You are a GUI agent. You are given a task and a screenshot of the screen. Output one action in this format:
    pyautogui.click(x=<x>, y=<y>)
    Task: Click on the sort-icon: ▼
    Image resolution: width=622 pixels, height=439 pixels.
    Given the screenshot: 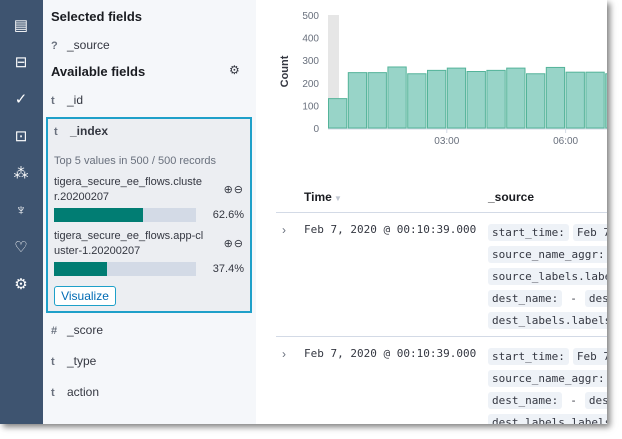 What is the action you would take?
    pyautogui.click(x=336, y=198)
    